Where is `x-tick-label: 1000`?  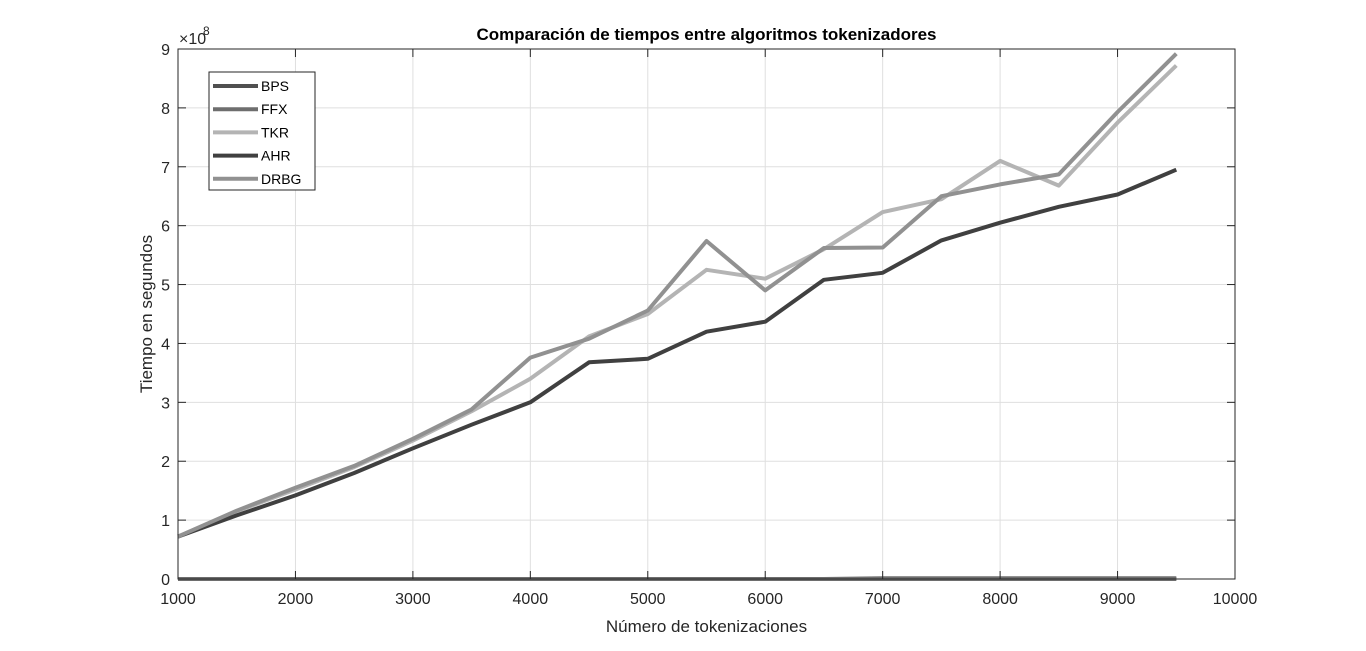 x-tick-label: 1000 is located at coordinates (178, 599).